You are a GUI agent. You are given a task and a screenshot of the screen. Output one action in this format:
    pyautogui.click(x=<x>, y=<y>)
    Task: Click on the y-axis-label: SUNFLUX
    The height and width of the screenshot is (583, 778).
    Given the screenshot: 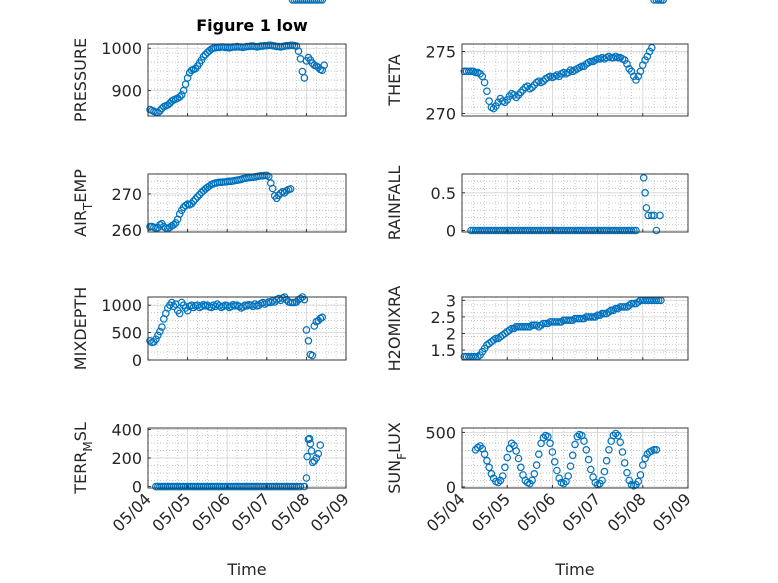 What is the action you would take?
    pyautogui.click(x=397, y=458)
    